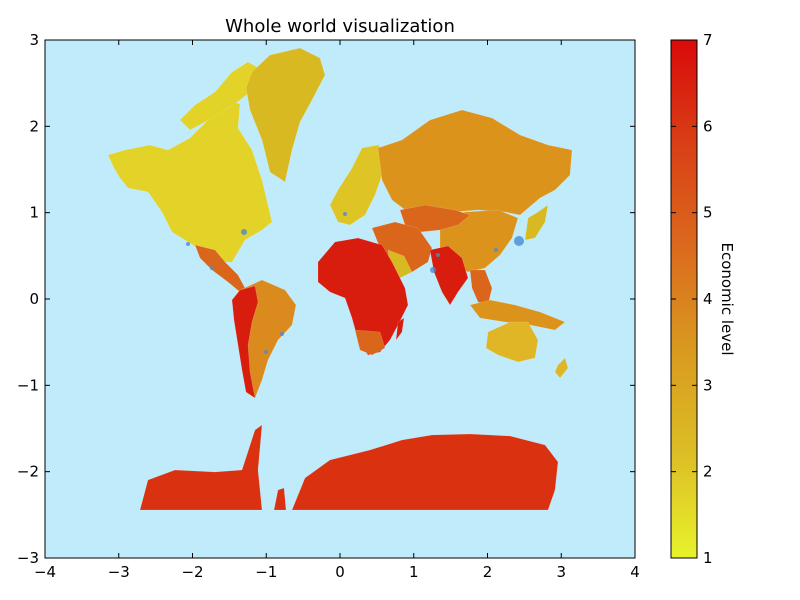 This screenshot has height=600, width=800. What do you see at coordinates (28, 558) in the screenshot?
I see `y-tick-label: −3` at bounding box center [28, 558].